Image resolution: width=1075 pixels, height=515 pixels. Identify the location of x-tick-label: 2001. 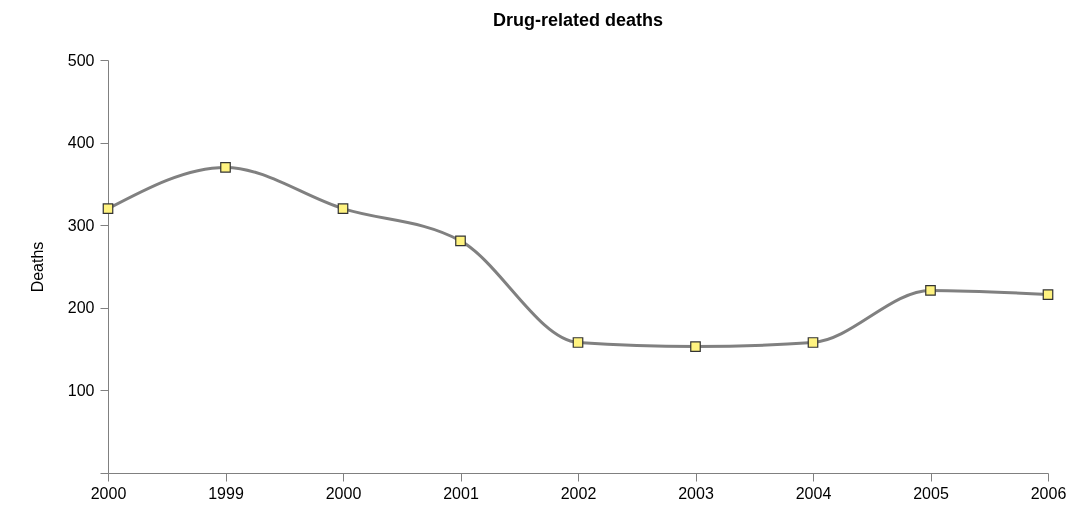
(461, 493).